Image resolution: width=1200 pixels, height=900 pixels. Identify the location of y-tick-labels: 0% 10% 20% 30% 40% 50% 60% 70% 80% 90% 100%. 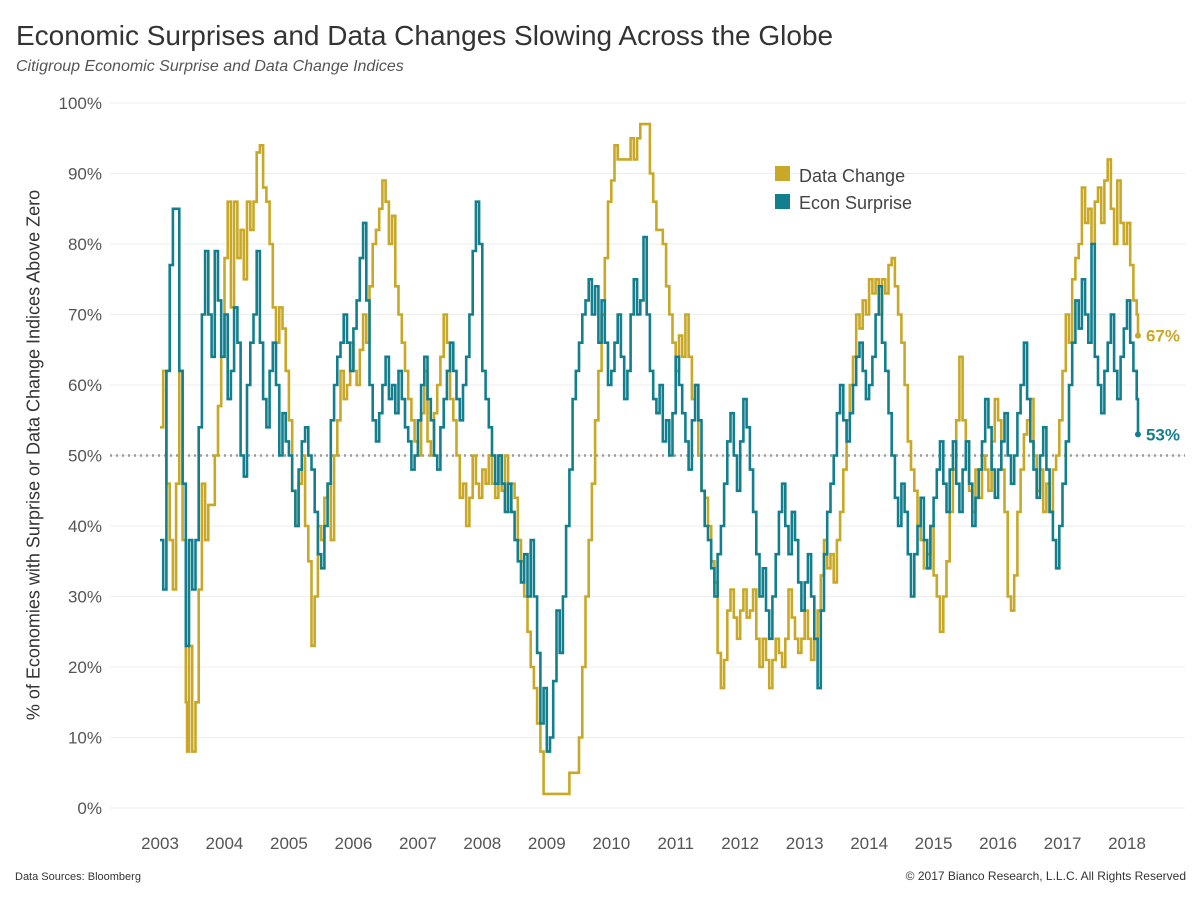
(80, 456).